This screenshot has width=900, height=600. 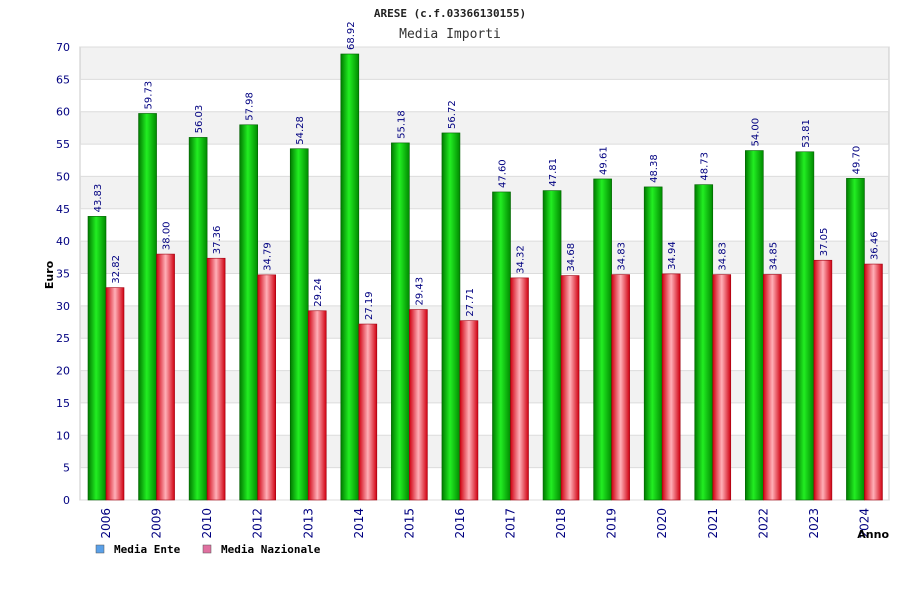 I want to click on value-label: 59.73, so click(x=149, y=95).